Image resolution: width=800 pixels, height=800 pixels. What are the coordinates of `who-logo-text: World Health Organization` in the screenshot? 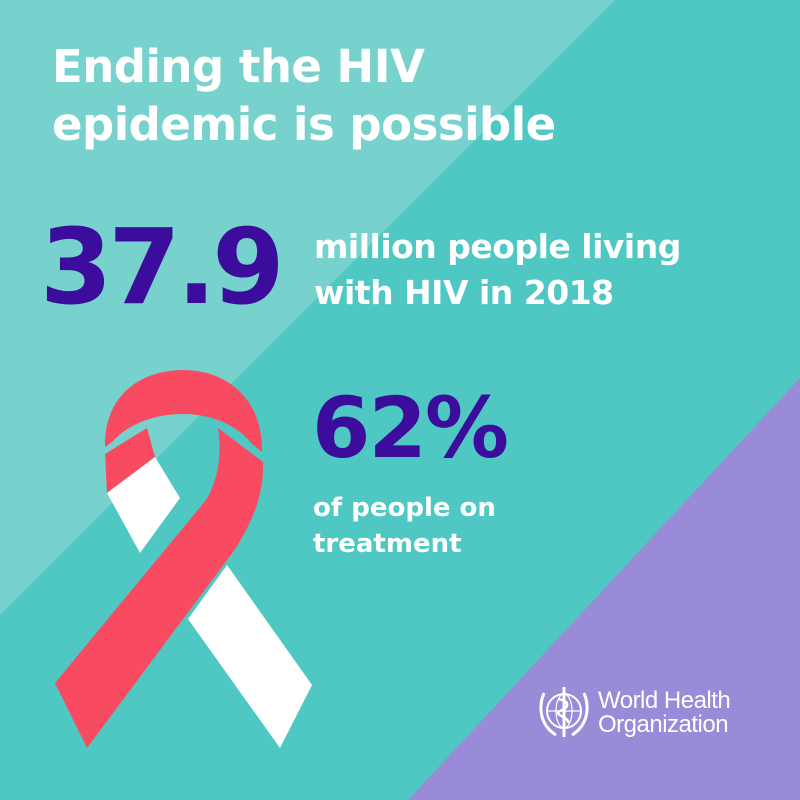 It's located at (664, 712).